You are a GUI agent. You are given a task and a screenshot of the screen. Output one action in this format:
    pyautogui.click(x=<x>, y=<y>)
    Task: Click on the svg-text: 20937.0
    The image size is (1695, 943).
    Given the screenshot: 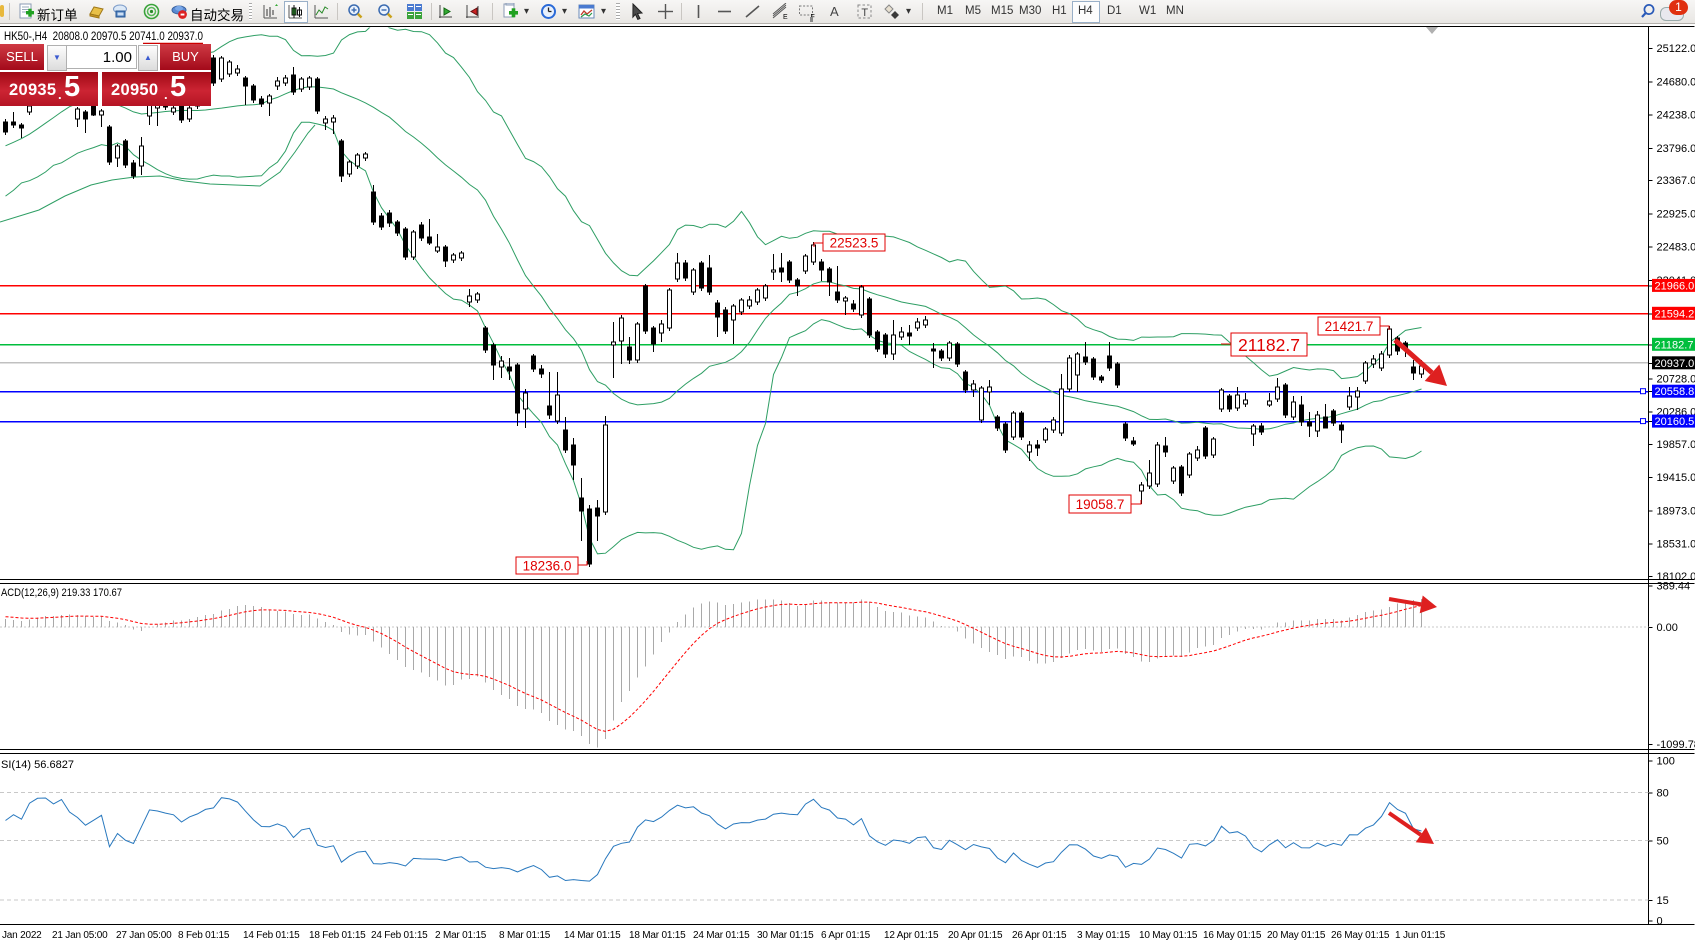 What is the action you would take?
    pyautogui.click(x=1675, y=364)
    